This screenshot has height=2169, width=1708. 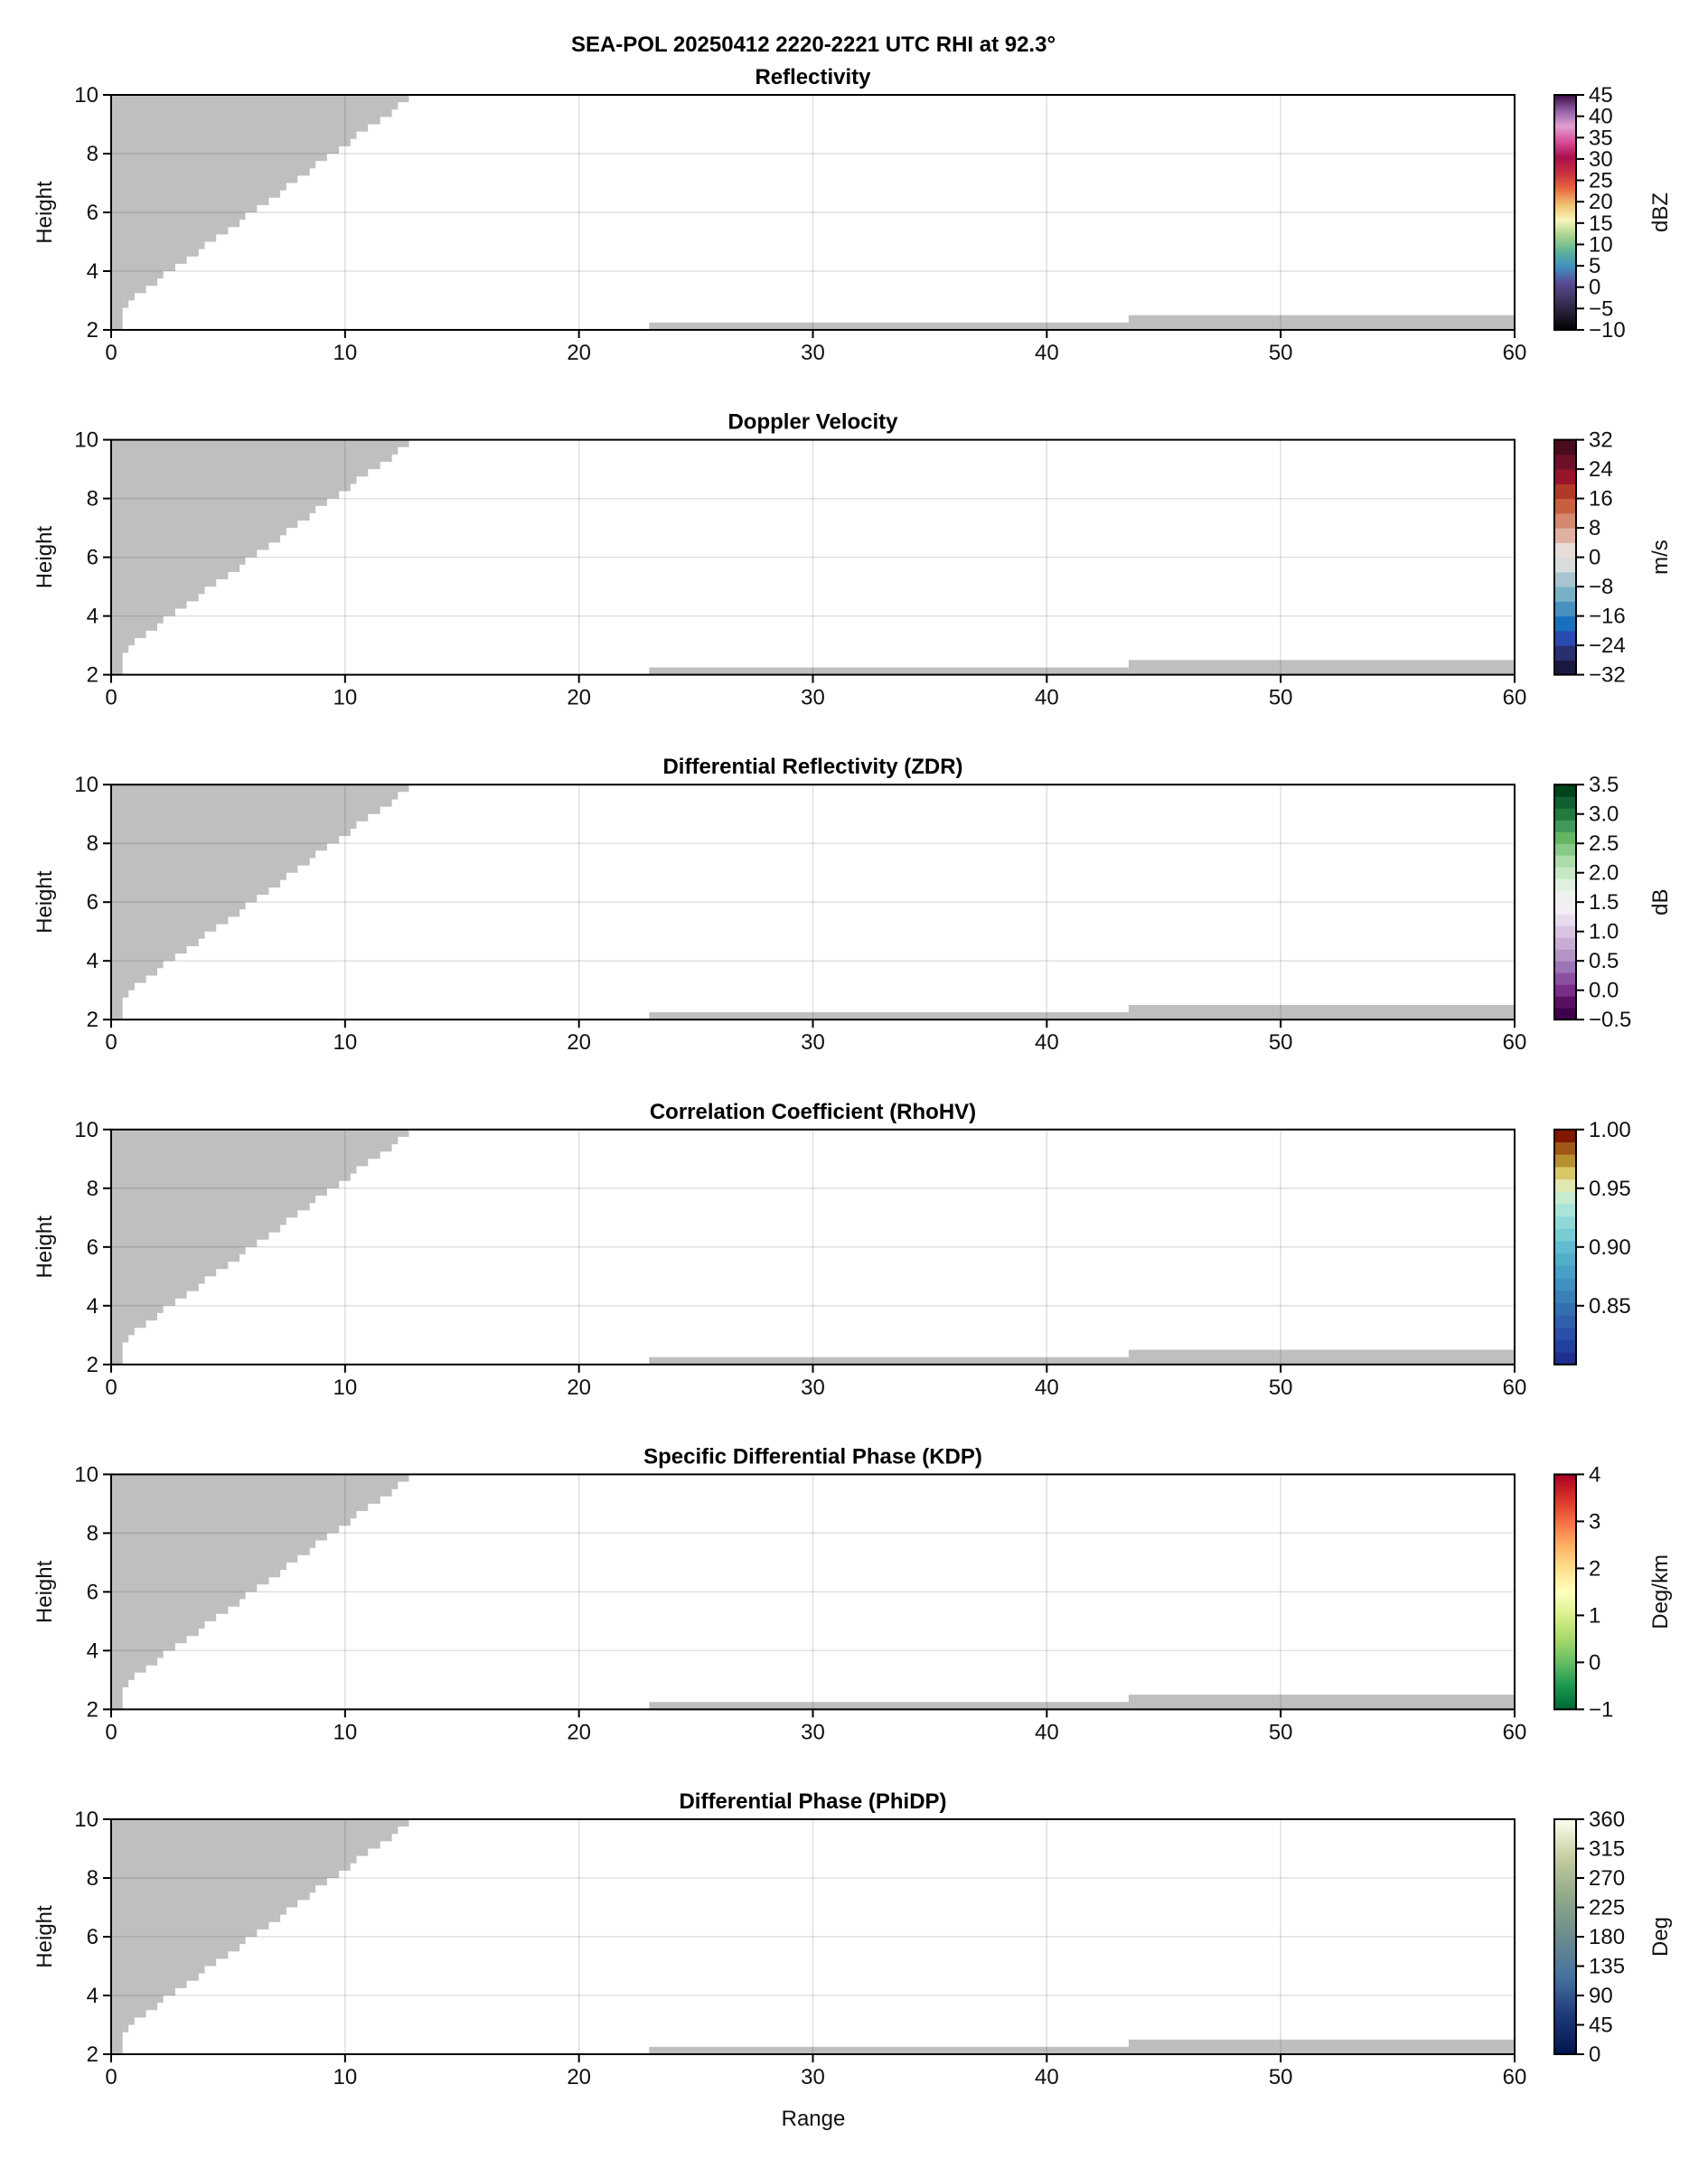 I want to click on colorbar-tick-label: 135, so click(x=1607, y=1967).